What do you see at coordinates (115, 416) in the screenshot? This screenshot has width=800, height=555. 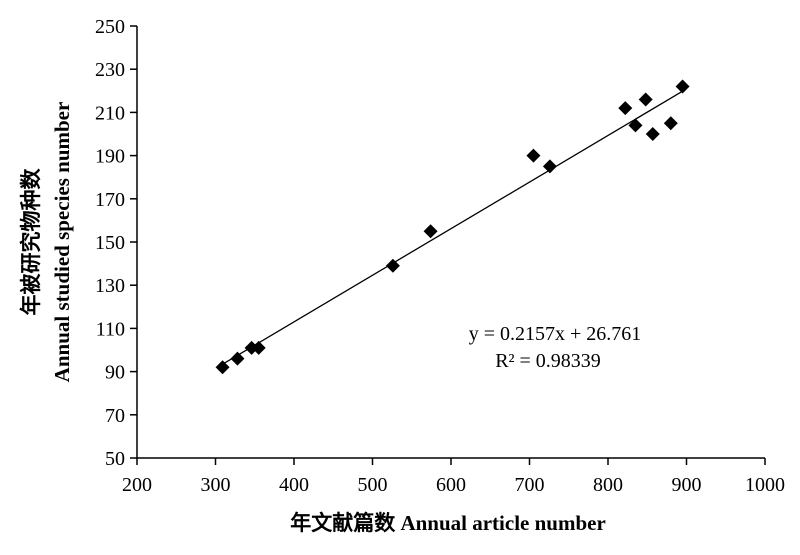 I see `y-tick-label: 70` at bounding box center [115, 416].